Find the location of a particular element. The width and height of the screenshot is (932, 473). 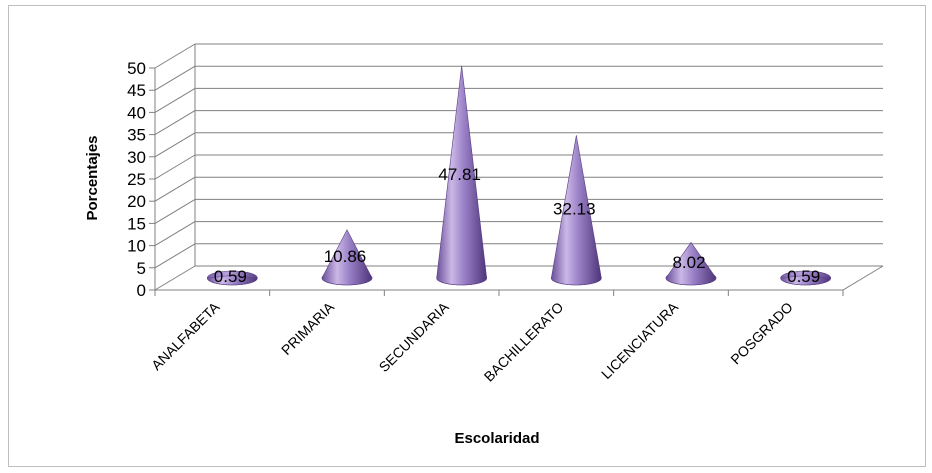

category-label: ANALFABETA is located at coordinates (185, 335).